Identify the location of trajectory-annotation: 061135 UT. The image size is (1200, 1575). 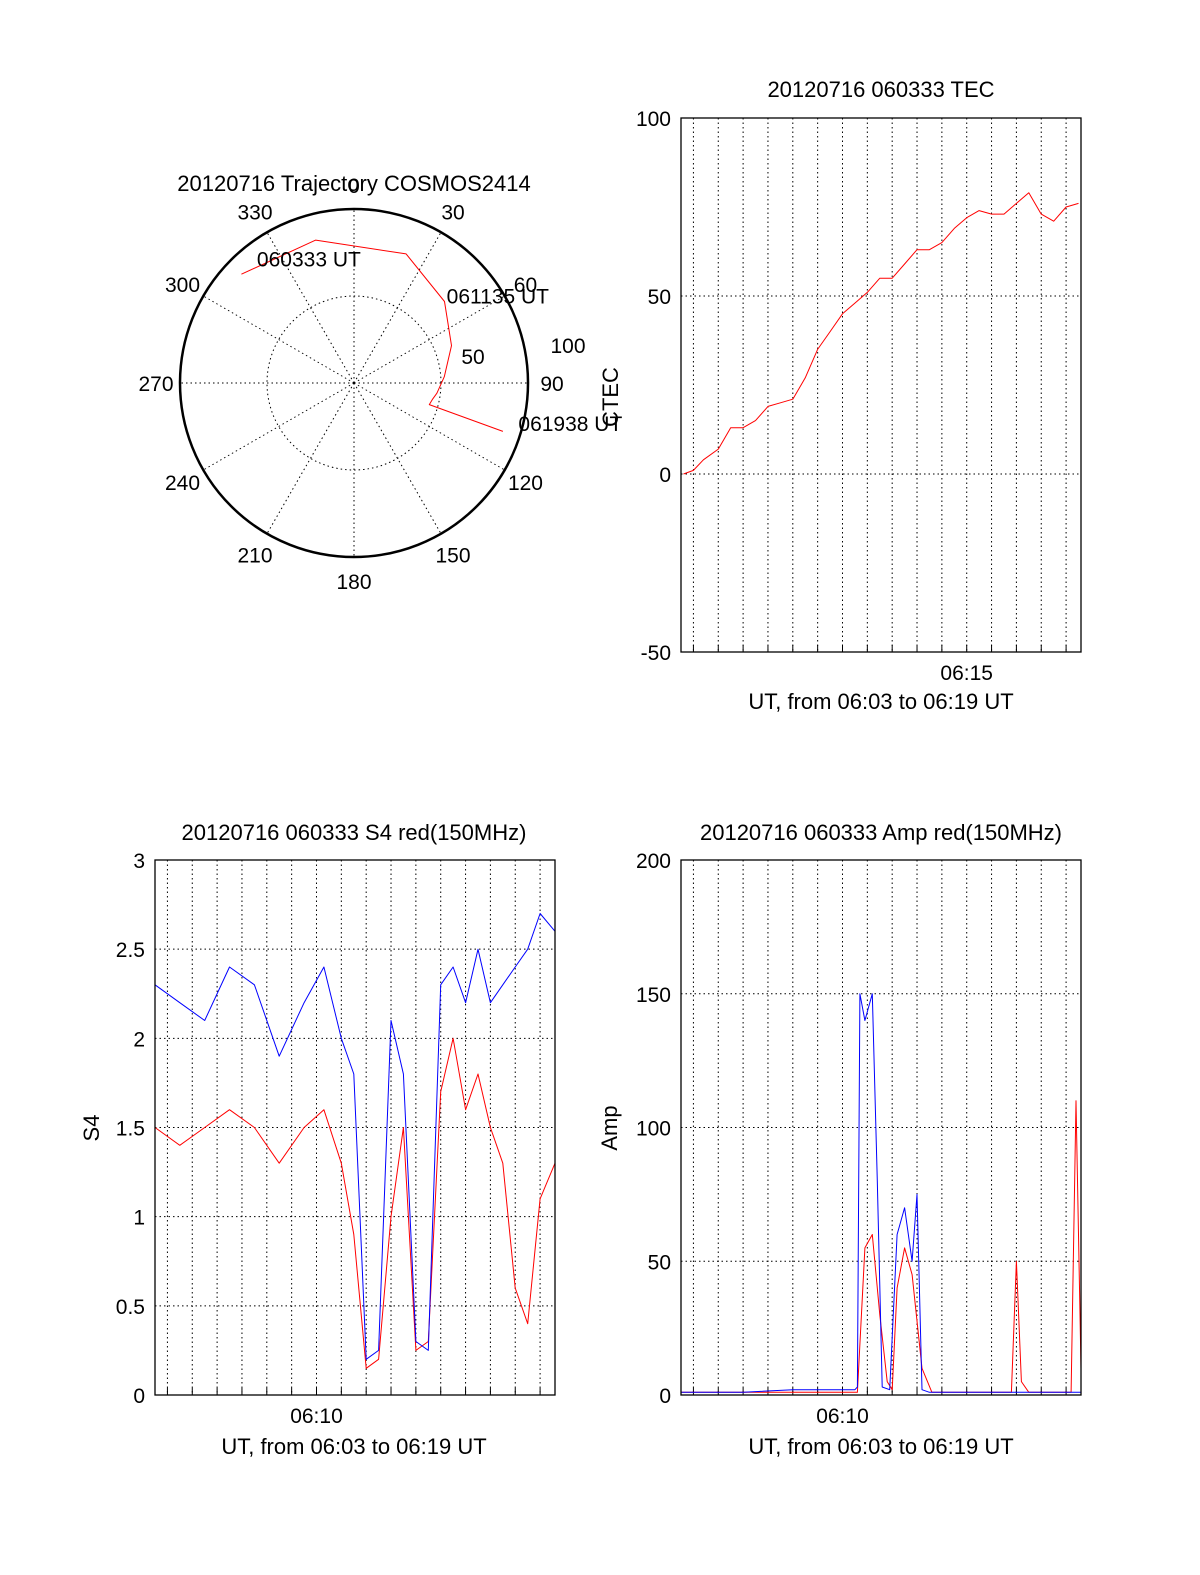
(498, 296).